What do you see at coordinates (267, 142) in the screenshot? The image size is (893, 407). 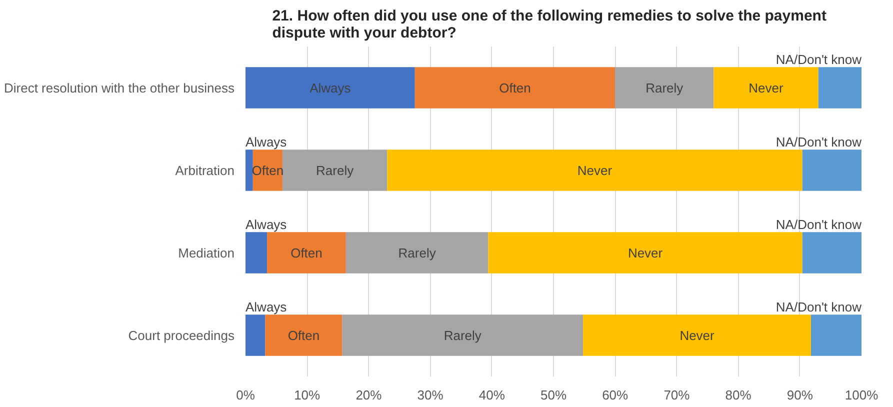 I see `series-label: Always` at bounding box center [267, 142].